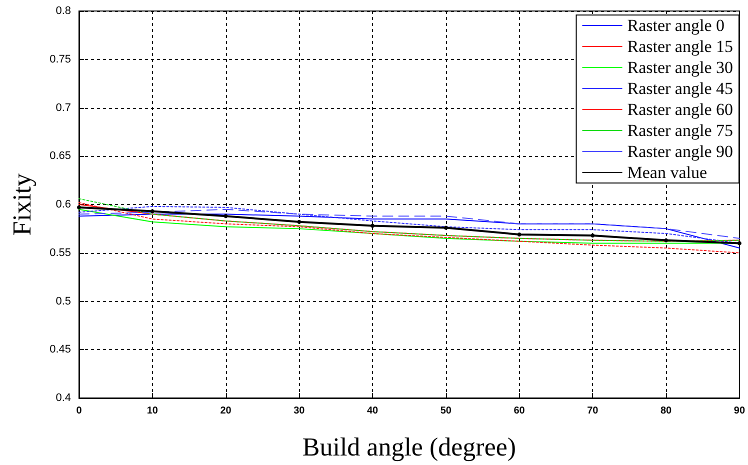 Image resolution: width=748 pixels, height=465 pixels. What do you see at coordinates (226, 411) in the screenshot?
I see `x-tick-label: 20` at bounding box center [226, 411].